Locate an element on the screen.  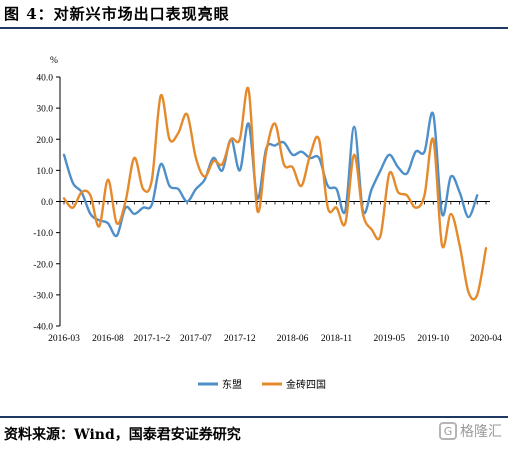
y-tick-label: 20.0 is located at coordinates (44, 141).